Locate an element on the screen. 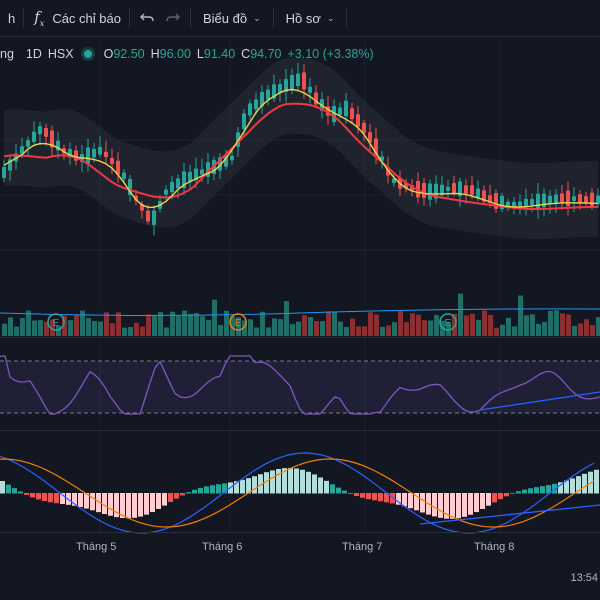 The width and height of the screenshot is (600, 600). volume-bars is located at coordinates (301, 314).